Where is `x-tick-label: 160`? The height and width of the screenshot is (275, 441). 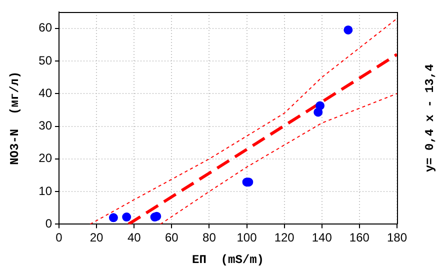
x-tick-label: 160 is located at coordinates (359, 237).